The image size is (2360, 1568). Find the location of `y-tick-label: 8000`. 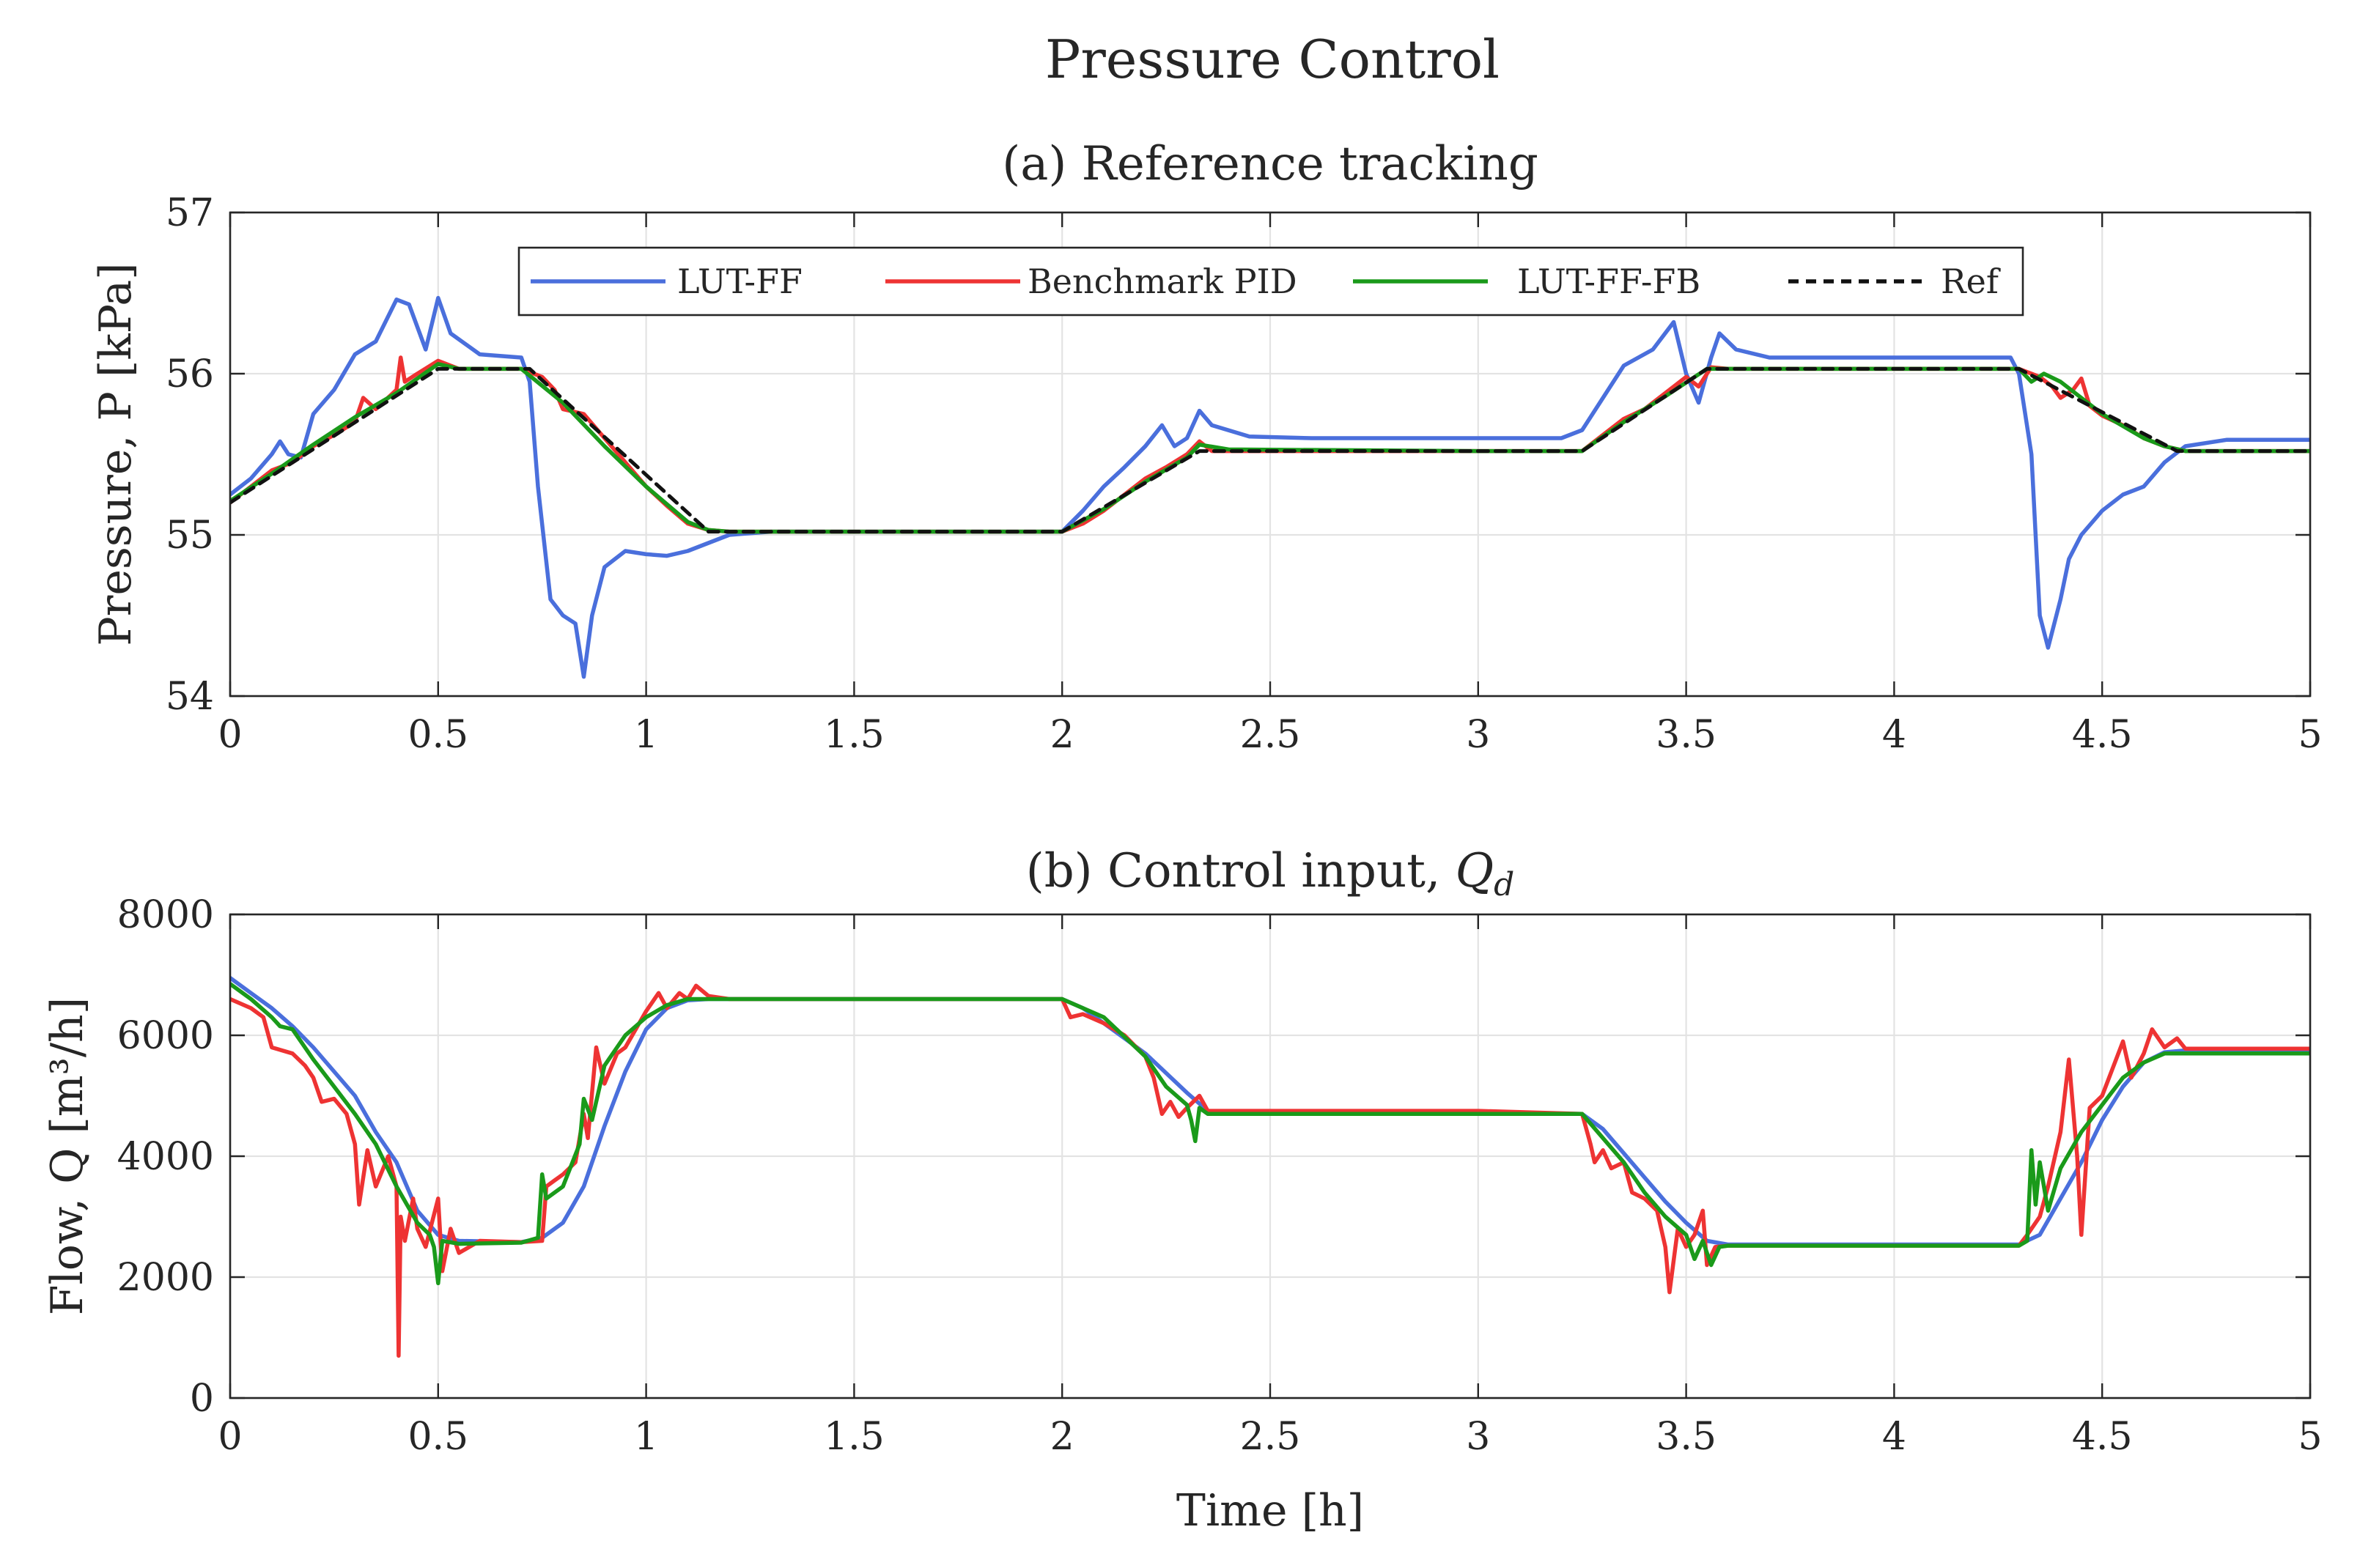

y-tick-label: 8000 is located at coordinates (165, 915).